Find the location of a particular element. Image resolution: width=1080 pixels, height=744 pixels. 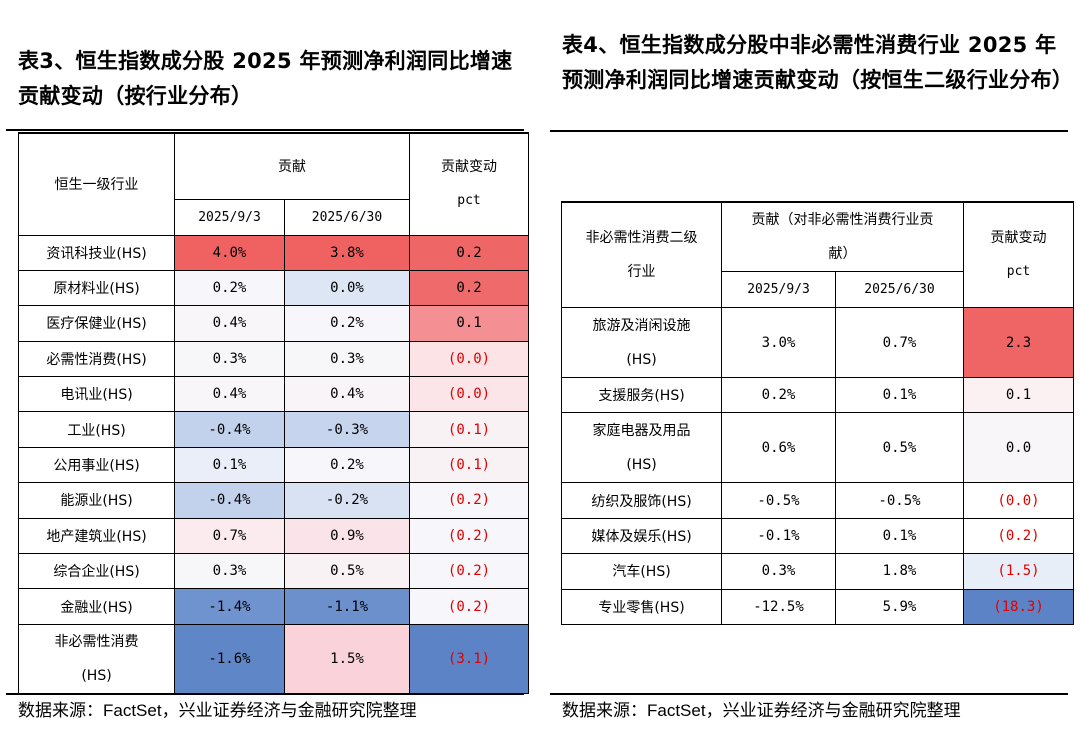

table-row: 公用事业(HS) 0.1% 0.2% (0.1) is located at coordinates (273, 465).